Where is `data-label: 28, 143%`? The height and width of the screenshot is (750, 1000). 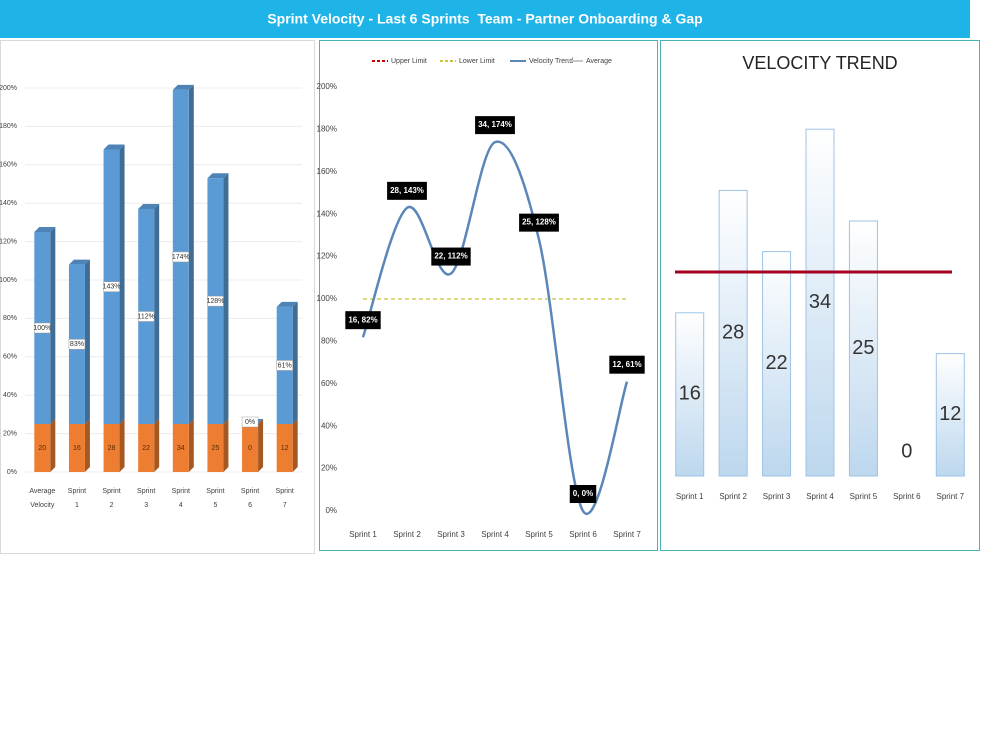
data-label: 28, 143% is located at coordinates (407, 190).